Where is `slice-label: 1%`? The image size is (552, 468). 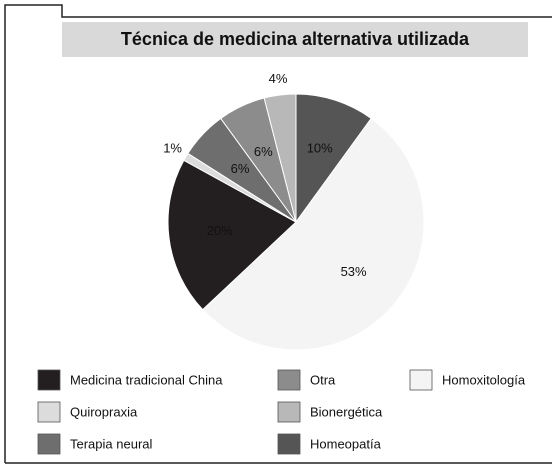 slice-label: 1% is located at coordinates (172, 147).